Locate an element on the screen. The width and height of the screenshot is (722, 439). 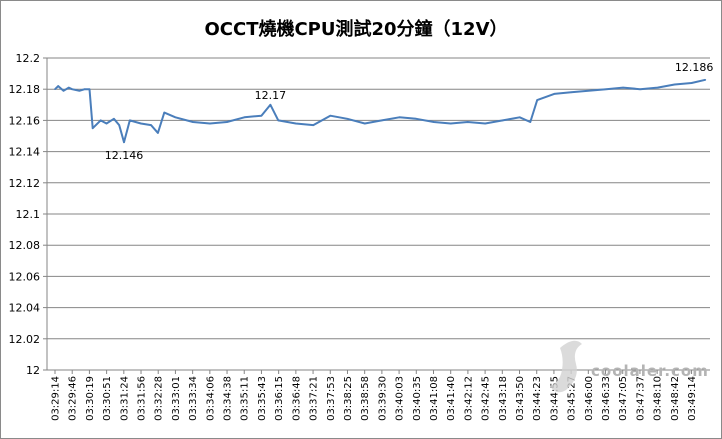
x-tick-label: 03:44:23 is located at coordinates (537, 398).